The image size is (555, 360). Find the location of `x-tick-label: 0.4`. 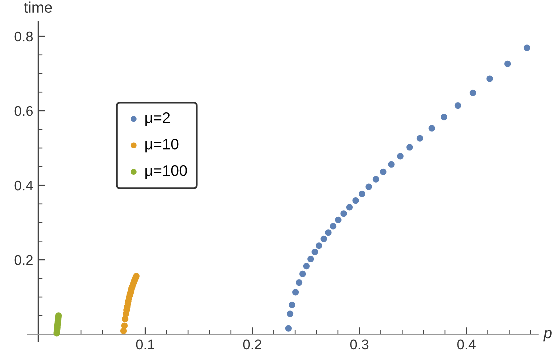

x-tick-label: 0.4 is located at coordinates (467, 345).